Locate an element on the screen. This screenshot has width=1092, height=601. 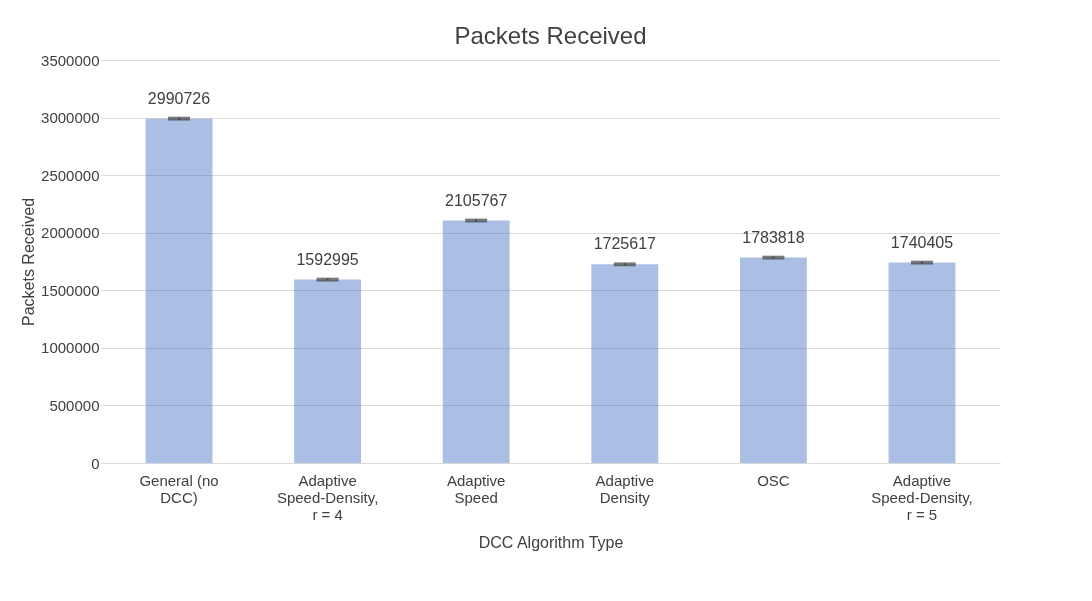
data-label: 2990726 is located at coordinates (179, 98).